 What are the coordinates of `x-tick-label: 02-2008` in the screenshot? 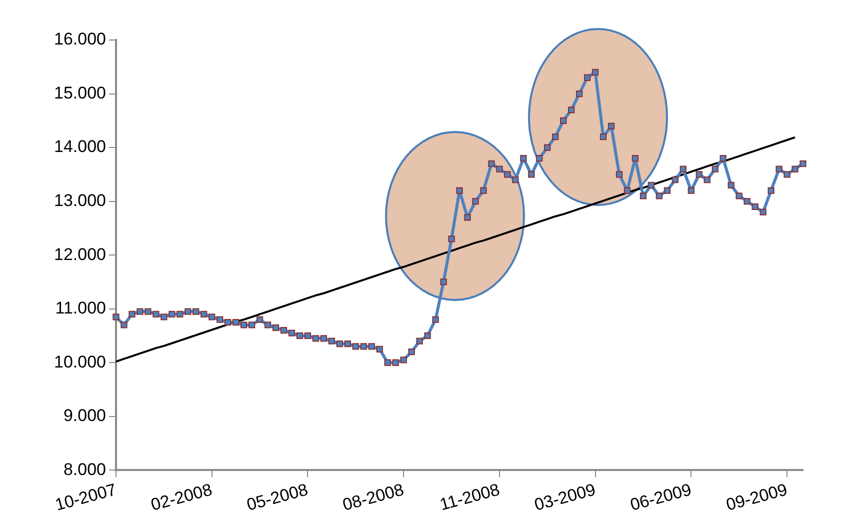 It's located at (181, 497).